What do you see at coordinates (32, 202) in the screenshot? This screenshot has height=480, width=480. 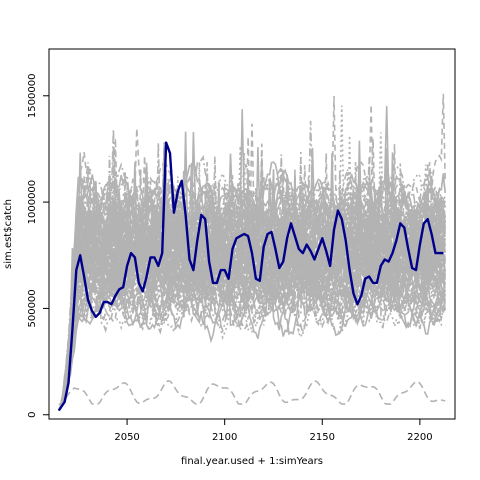 I see `y-tick-label: 1000000` at bounding box center [32, 202].